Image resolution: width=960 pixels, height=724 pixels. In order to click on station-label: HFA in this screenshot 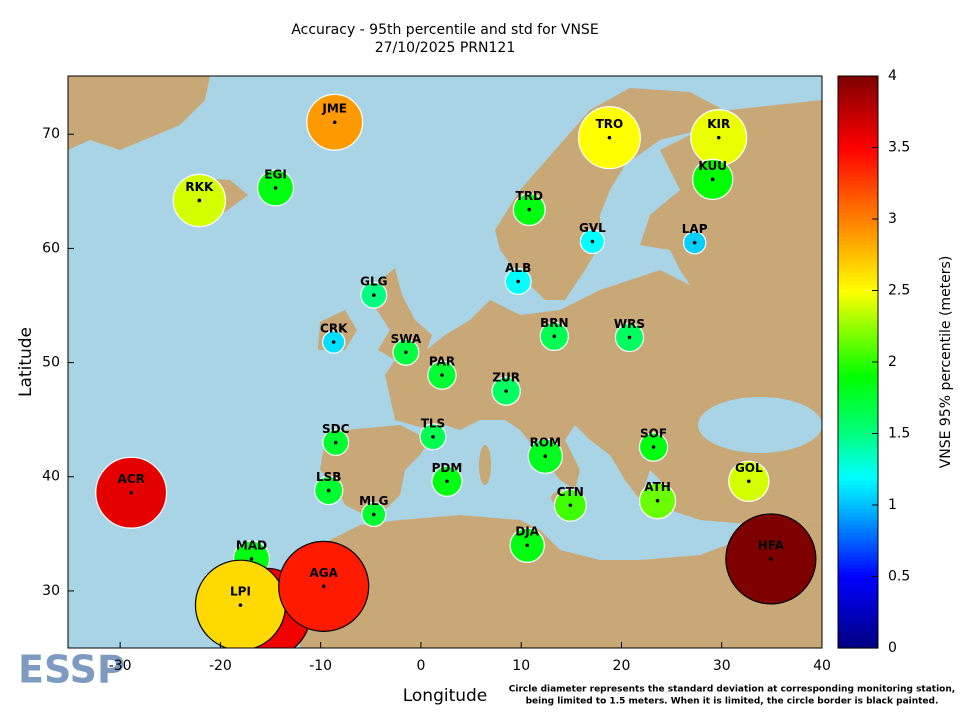, I will do `click(771, 545)`.